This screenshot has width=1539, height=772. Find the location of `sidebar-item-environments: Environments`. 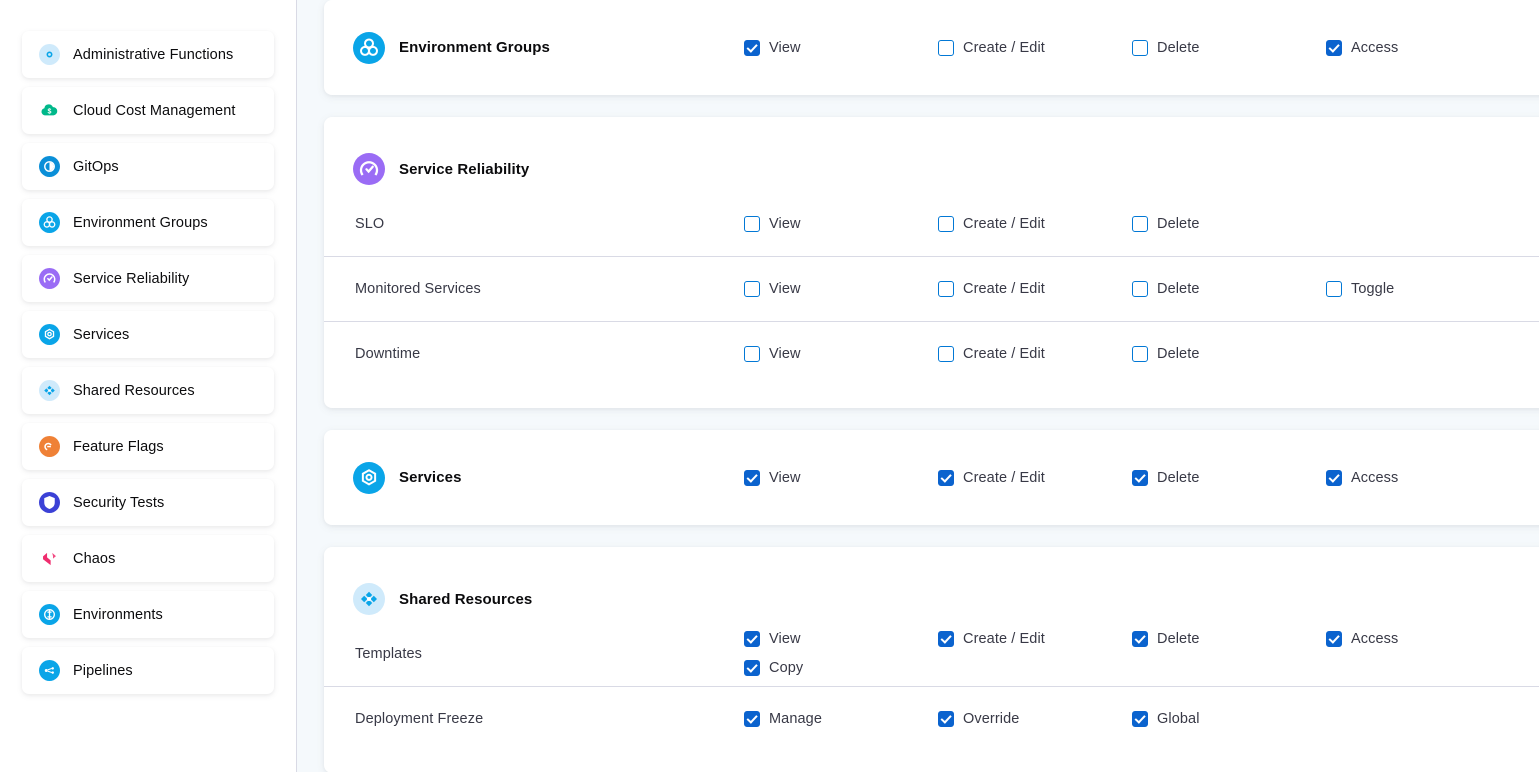

sidebar-item-environments: Environments is located at coordinates (148, 614).